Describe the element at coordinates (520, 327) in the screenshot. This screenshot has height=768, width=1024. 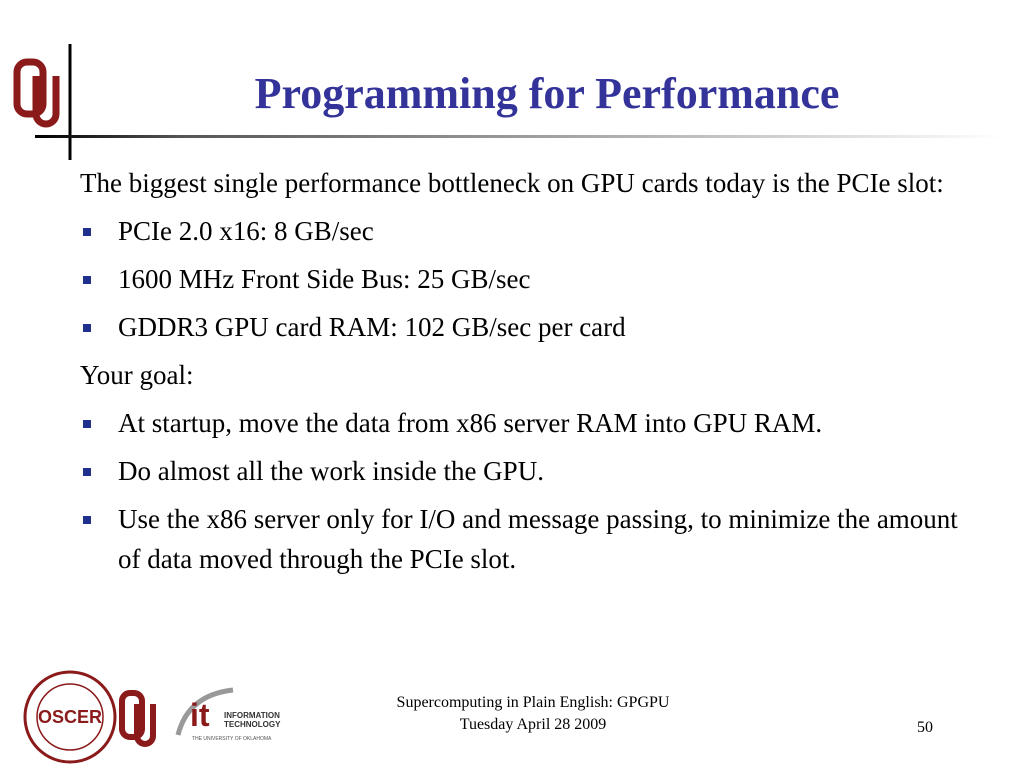
I see `bullet-item: GDDR3 GPU card RAM: 102 GB/sec per card` at that location.